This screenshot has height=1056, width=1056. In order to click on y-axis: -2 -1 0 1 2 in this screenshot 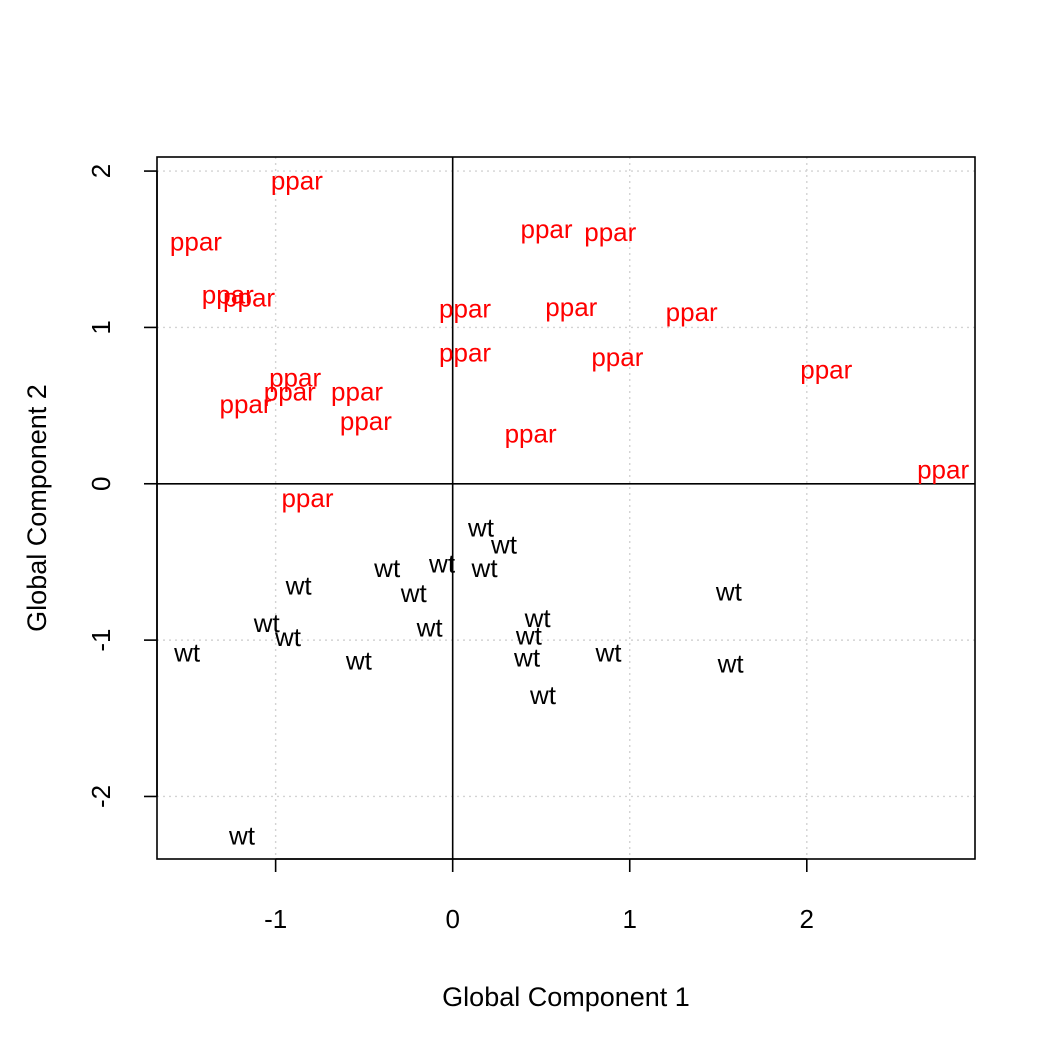, I will do `click(122, 486)`.